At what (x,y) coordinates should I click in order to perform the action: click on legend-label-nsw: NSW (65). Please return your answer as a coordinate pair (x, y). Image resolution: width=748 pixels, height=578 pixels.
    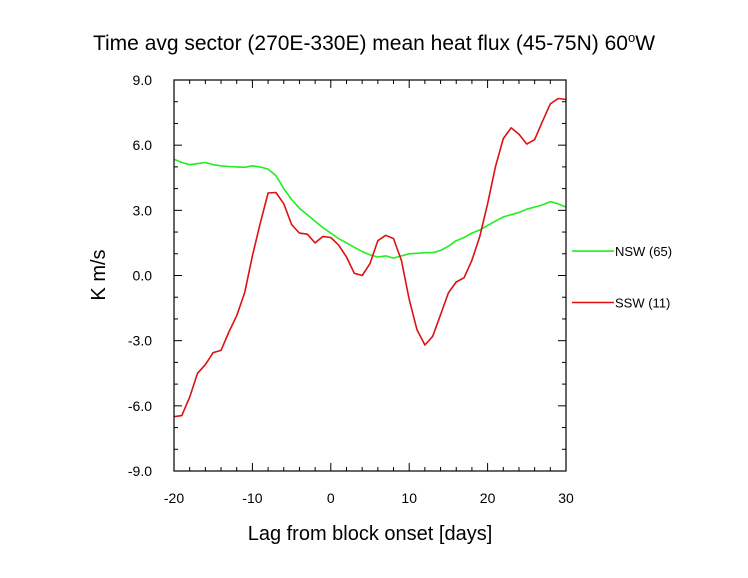
    Looking at the image, I should click on (643, 251).